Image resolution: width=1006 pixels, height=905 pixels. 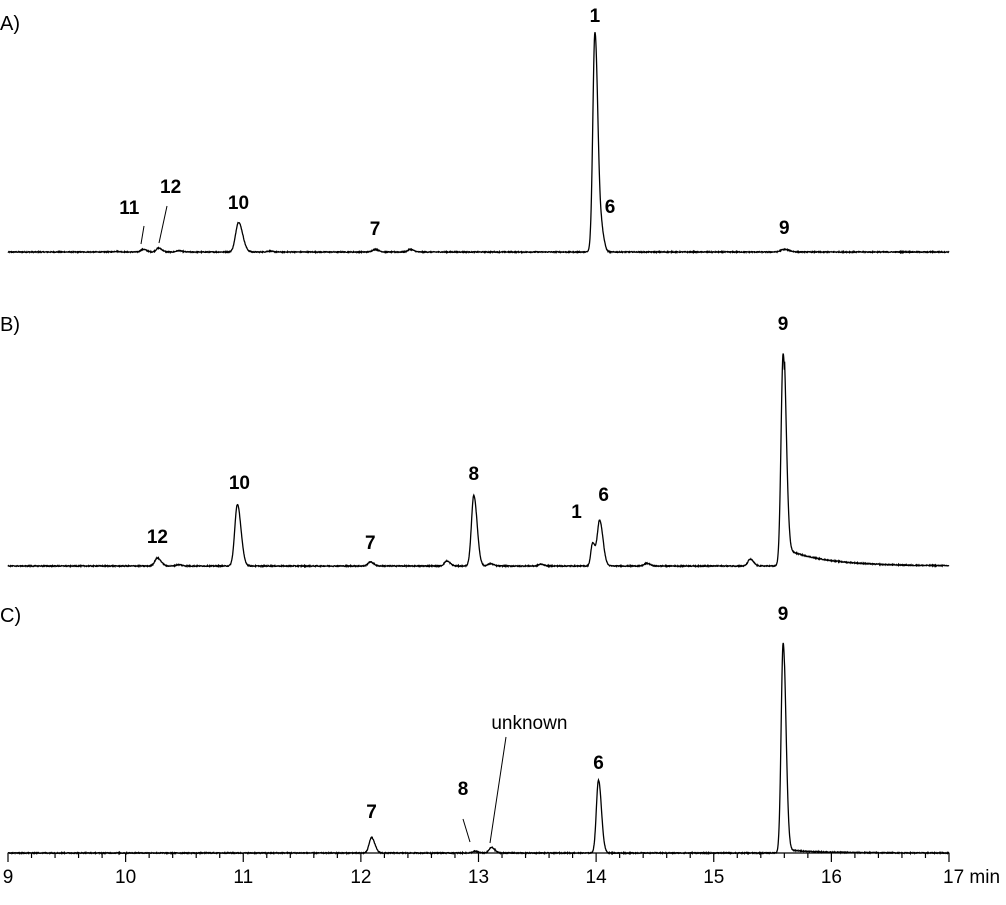 I want to click on x-tick-label: 16, so click(x=831, y=877).